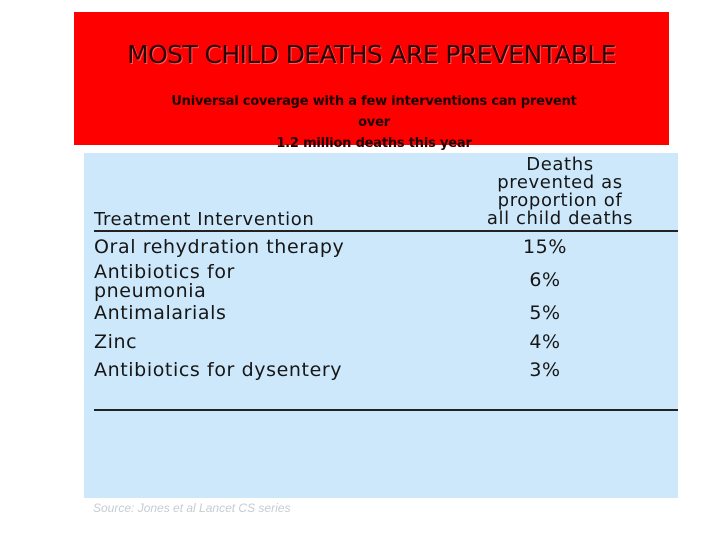 Image resolution: width=720 pixels, height=540 pixels. Describe the element at coordinates (545, 370) in the screenshot. I see `row-value: 3%` at that location.